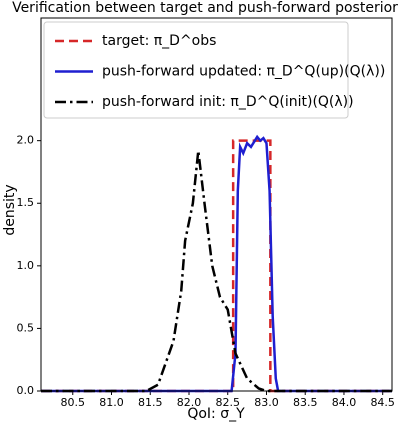 This screenshot has height=423, width=420. What do you see at coordinates (227, 402) in the screenshot?
I see `x-tick-label: 82.5` at bounding box center [227, 402].